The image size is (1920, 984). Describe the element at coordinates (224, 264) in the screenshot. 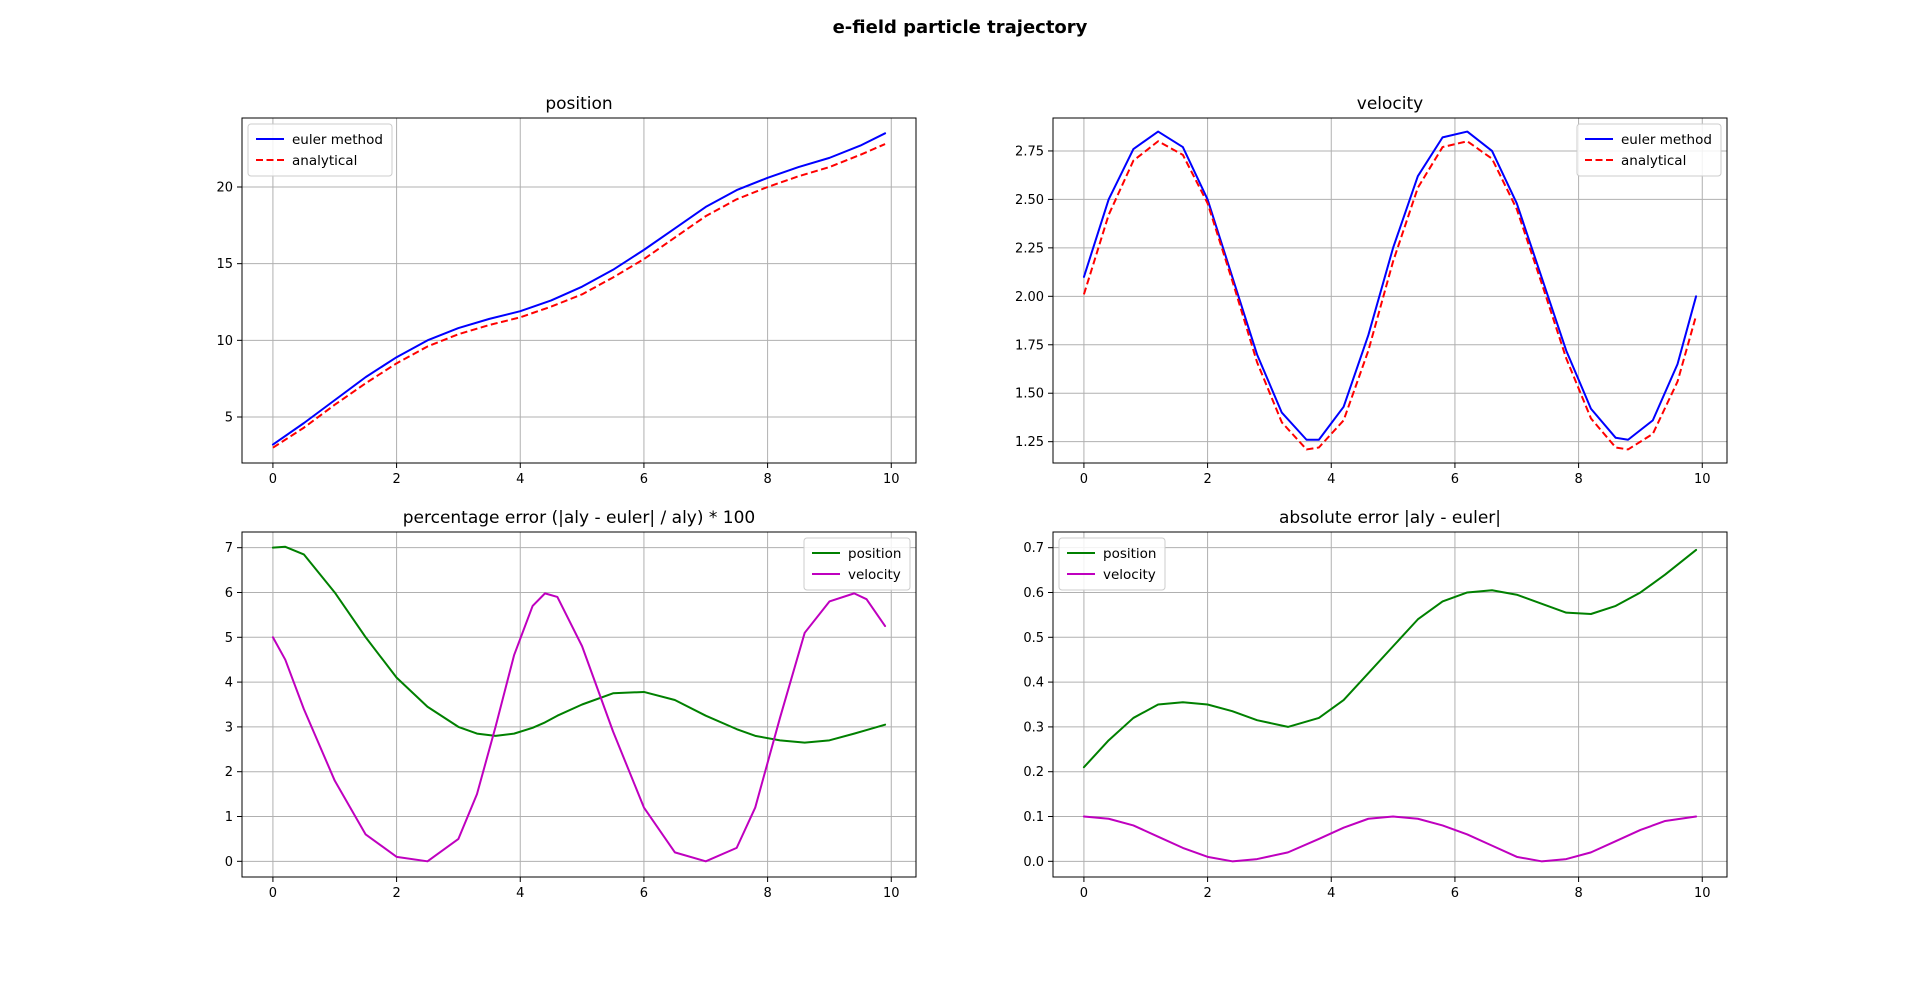

I see `y-tick-label: 15` at that location.